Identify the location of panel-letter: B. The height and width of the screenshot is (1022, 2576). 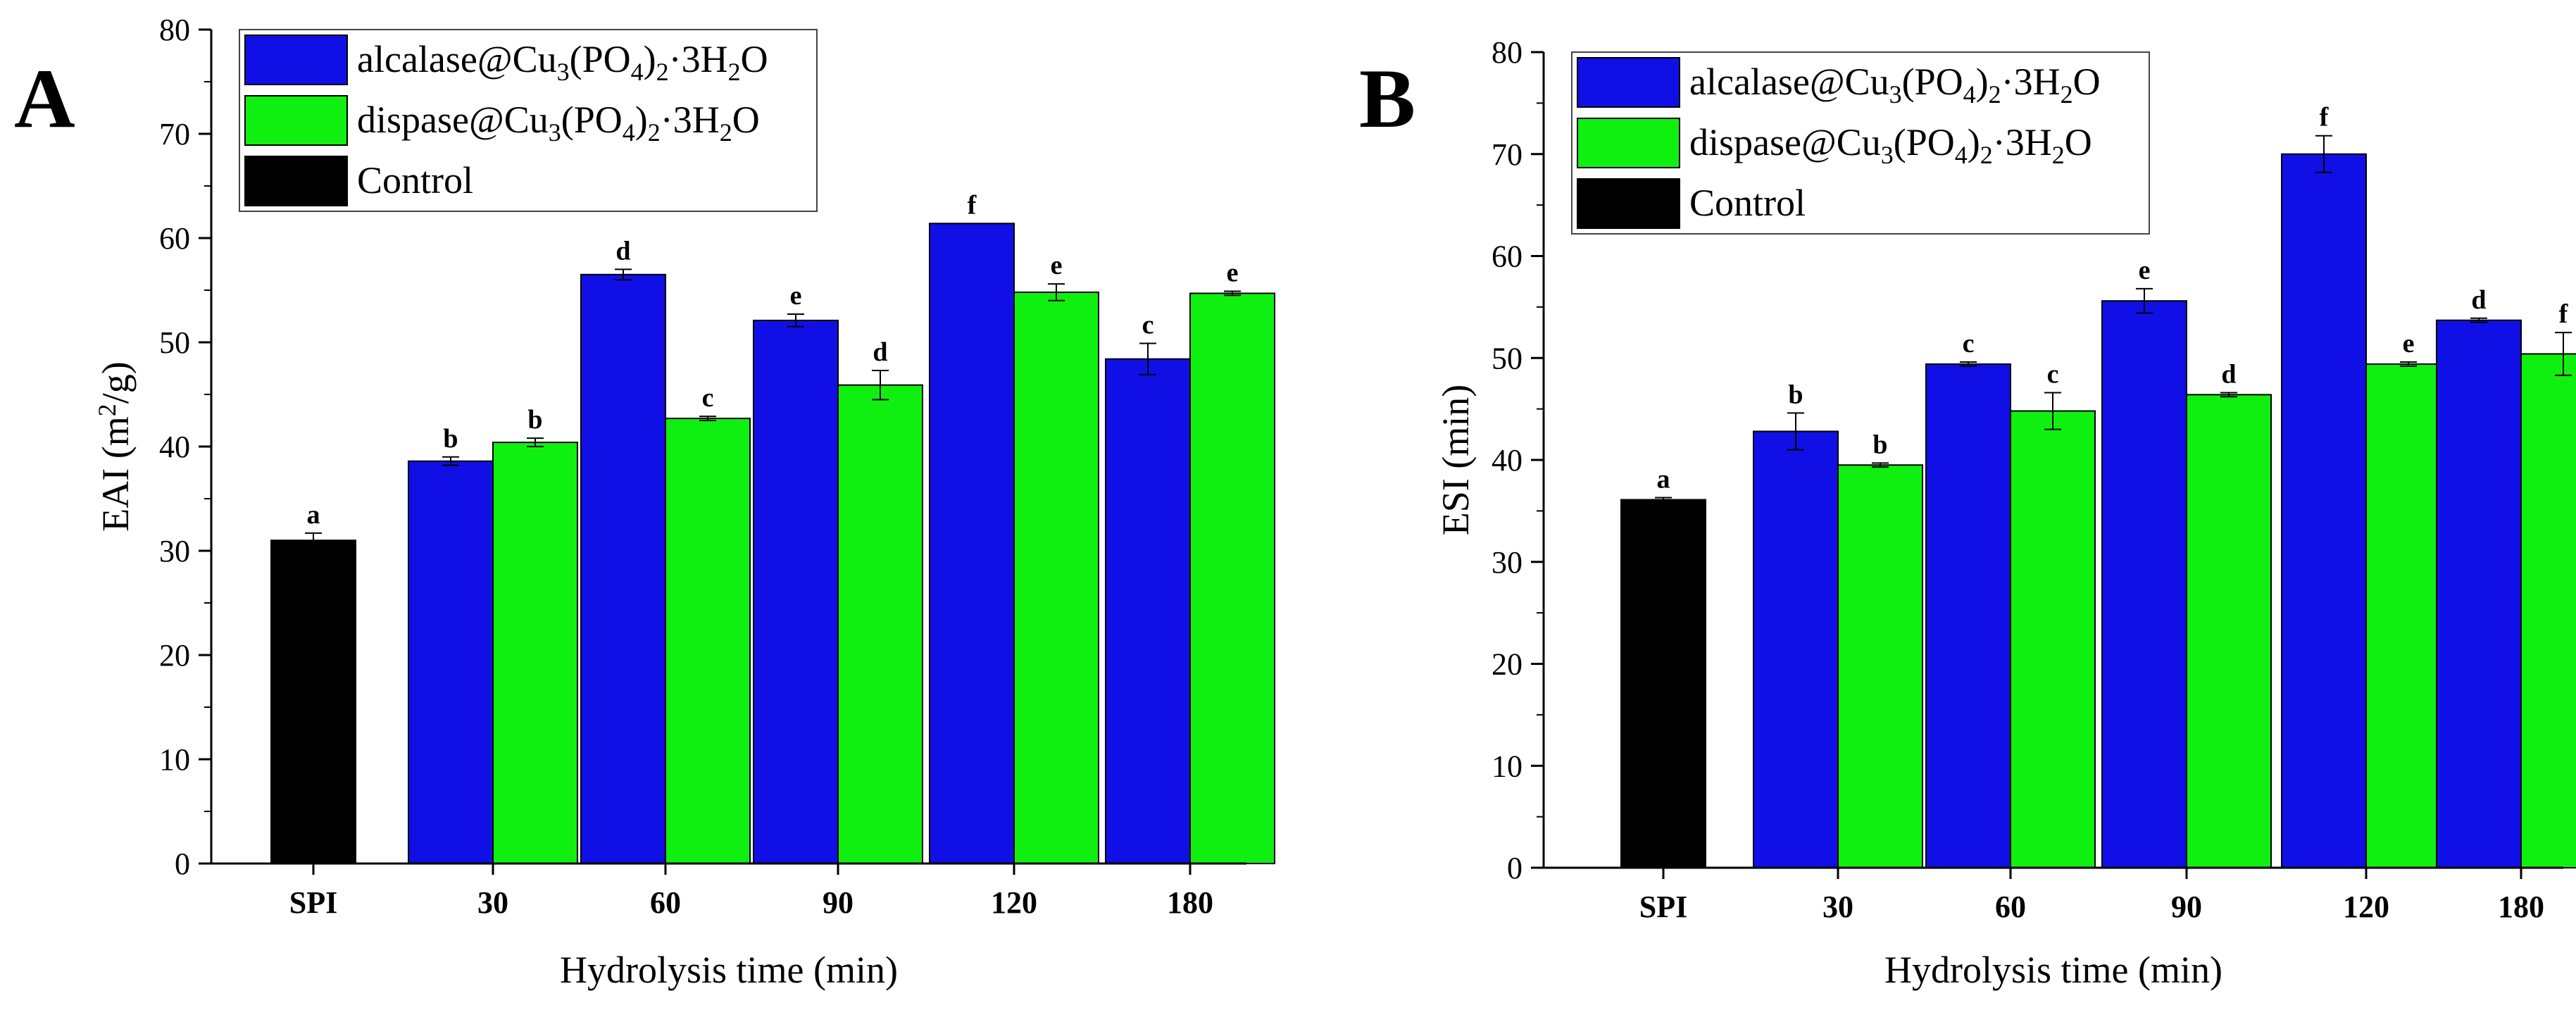
(1387, 98).